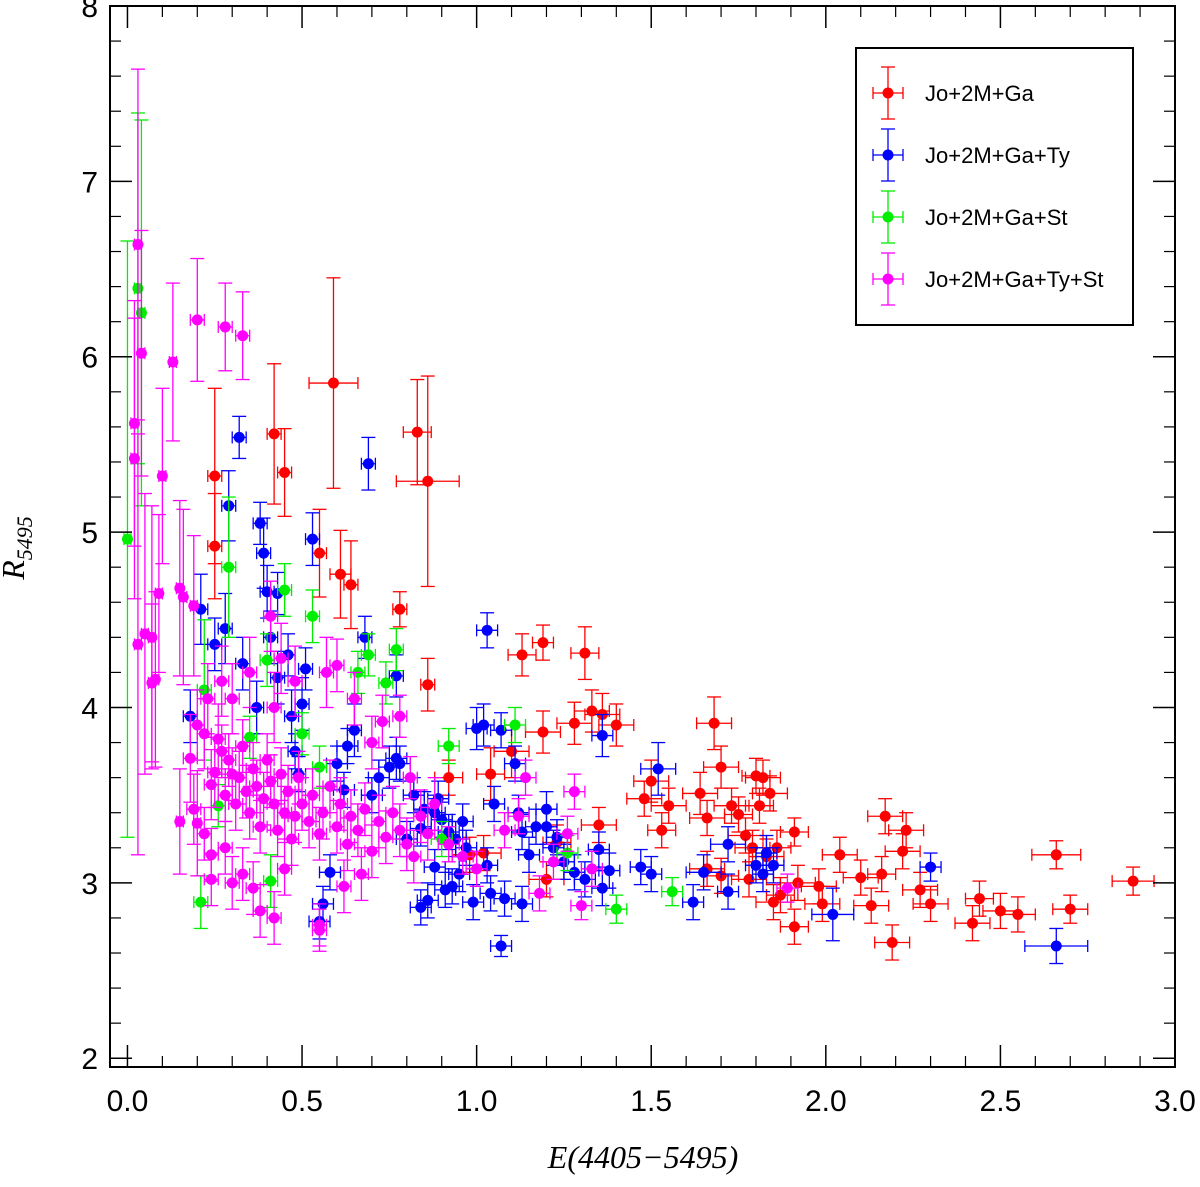 This screenshot has width=1200, height=1187. I want to click on y-tick-label: 5, so click(89, 533).